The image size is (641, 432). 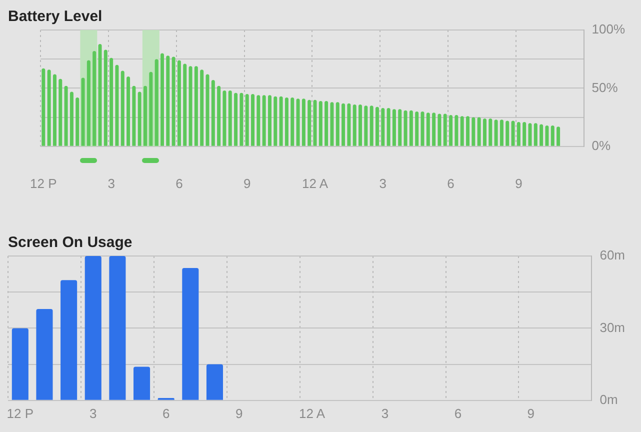 What do you see at coordinates (613, 255) in the screenshot?
I see `y-tick-label: 60m` at bounding box center [613, 255].